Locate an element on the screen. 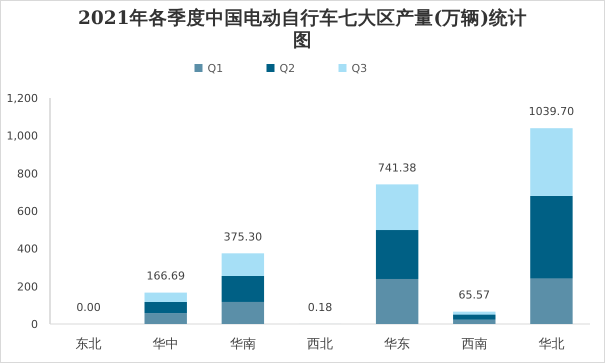  title: 2021年各季度中国电动自行车七大区产量(万辆)统计图 is located at coordinates (302, 29).